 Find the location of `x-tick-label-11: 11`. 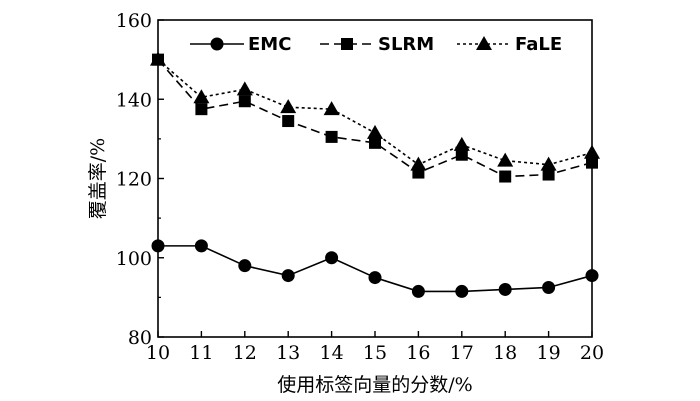

x-tick-label-11: 11 is located at coordinates (201, 353).